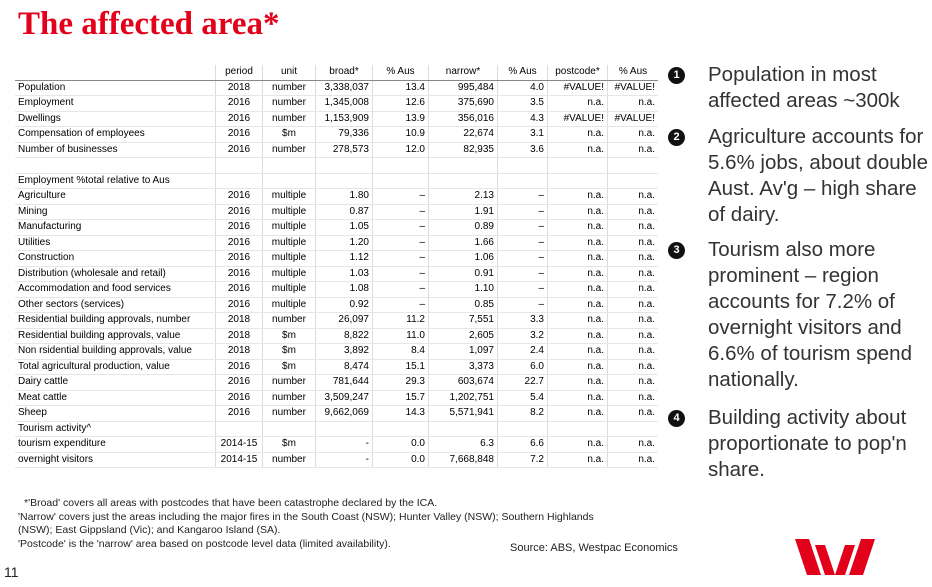 The height and width of the screenshot is (587, 932). Describe the element at coordinates (463, 212) in the screenshot. I see `table-cell: 1.91` at that location.